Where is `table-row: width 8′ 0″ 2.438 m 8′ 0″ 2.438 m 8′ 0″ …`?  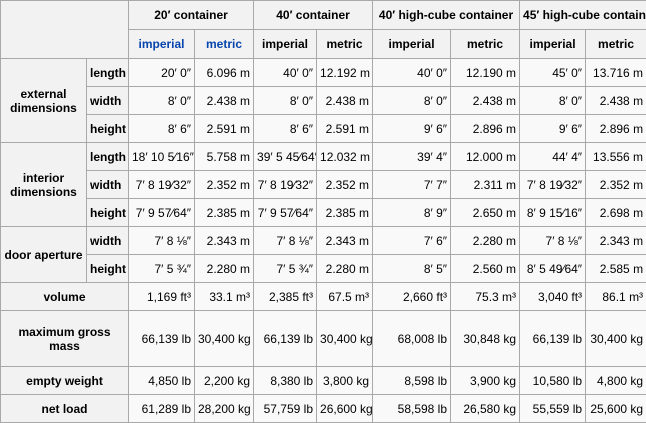 table-row: width 8′ 0″ 2.438 m 8′ 0″ 2.438 m 8′ 0″ … is located at coordinates (323, 101).